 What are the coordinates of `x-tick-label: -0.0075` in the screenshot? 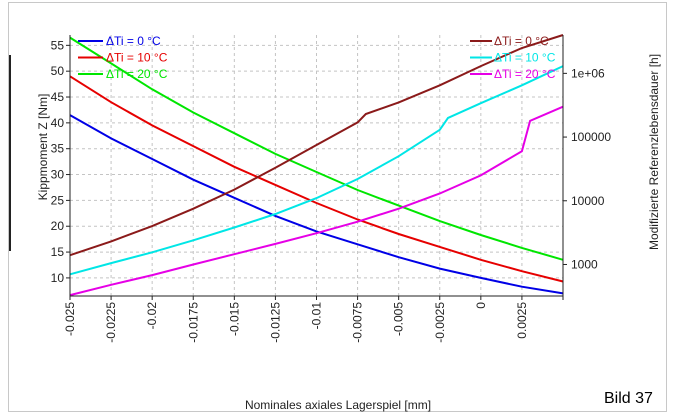 It's located at (358, 322).